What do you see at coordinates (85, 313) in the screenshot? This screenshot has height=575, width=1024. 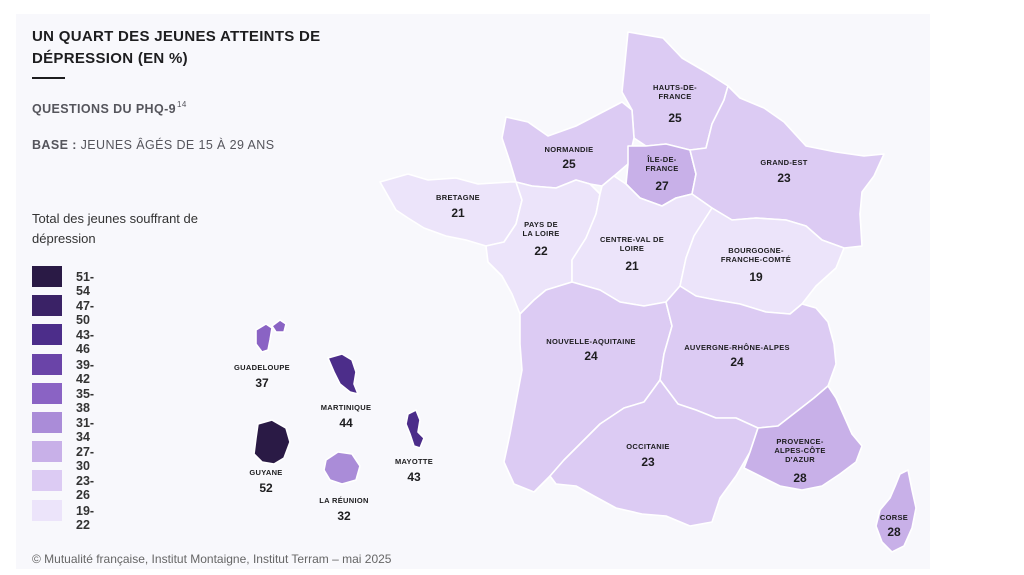 I see `legend-label: 47-50` at bounding box center [85, 313].